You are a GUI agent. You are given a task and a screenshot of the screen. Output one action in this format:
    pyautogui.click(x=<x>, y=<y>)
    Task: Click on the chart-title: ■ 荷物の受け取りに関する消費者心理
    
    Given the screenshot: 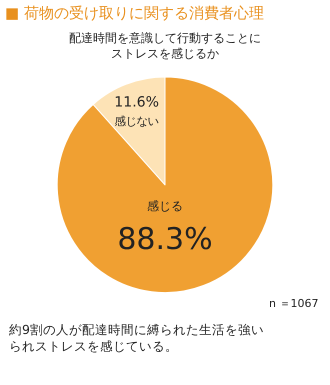 What is the action you would take?
    pyautogui.click(x=134, y=13)
    